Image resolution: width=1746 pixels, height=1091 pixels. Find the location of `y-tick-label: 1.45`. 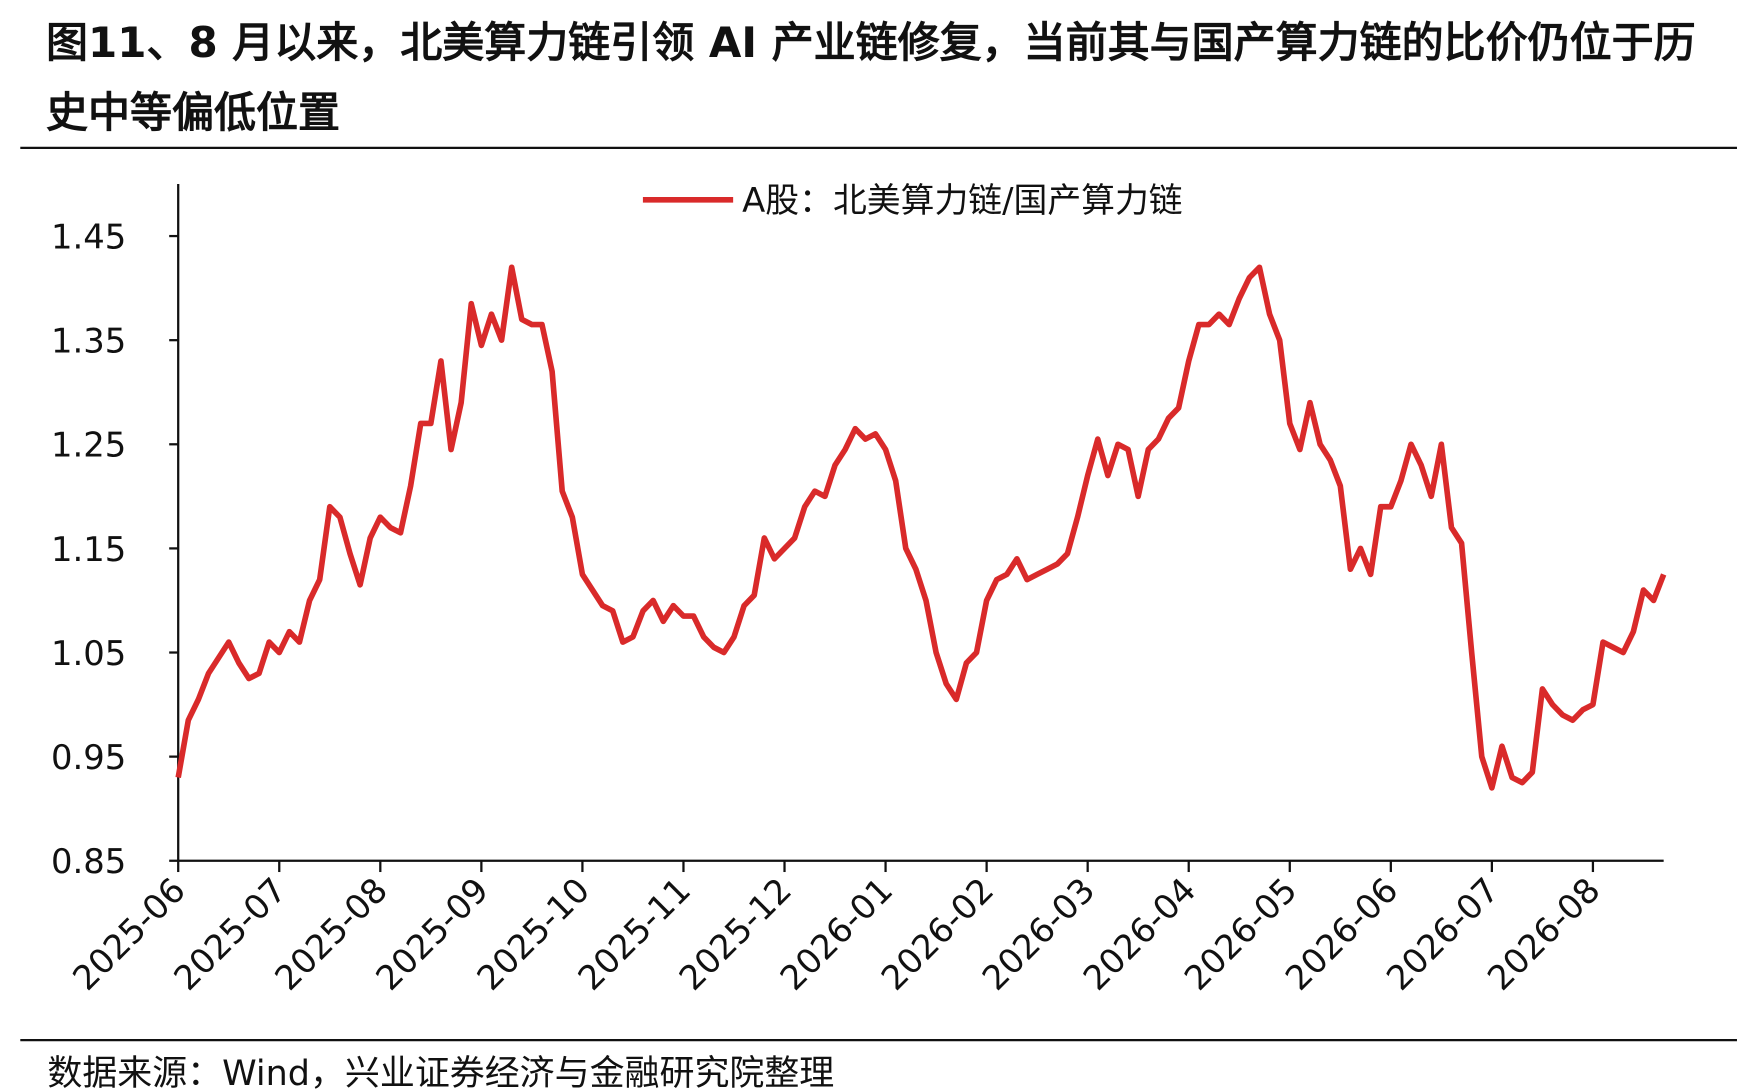

y-tick-label: 1.45 is located at coordinates (88, 236).